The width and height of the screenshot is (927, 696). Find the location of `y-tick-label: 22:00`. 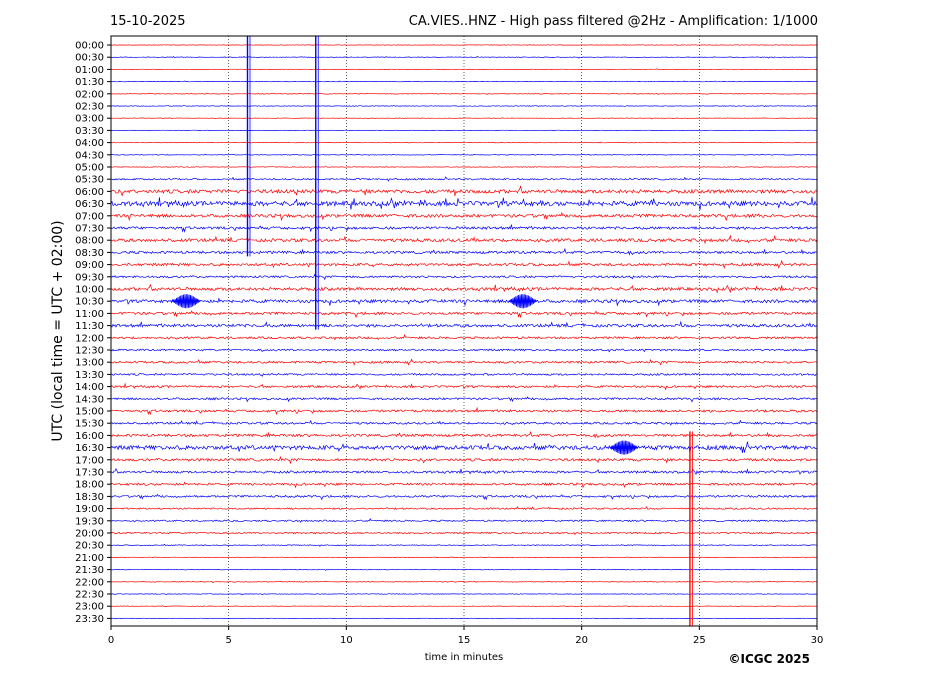

y-tick-label: 22:00 is located at coordinates (89, 582).